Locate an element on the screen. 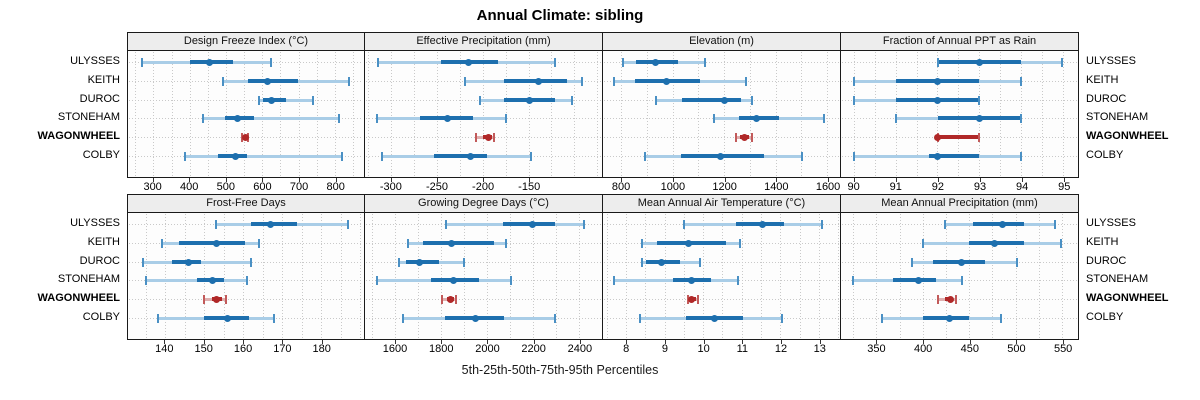  range-band-5th-95th is located at coordinates (286, 100).